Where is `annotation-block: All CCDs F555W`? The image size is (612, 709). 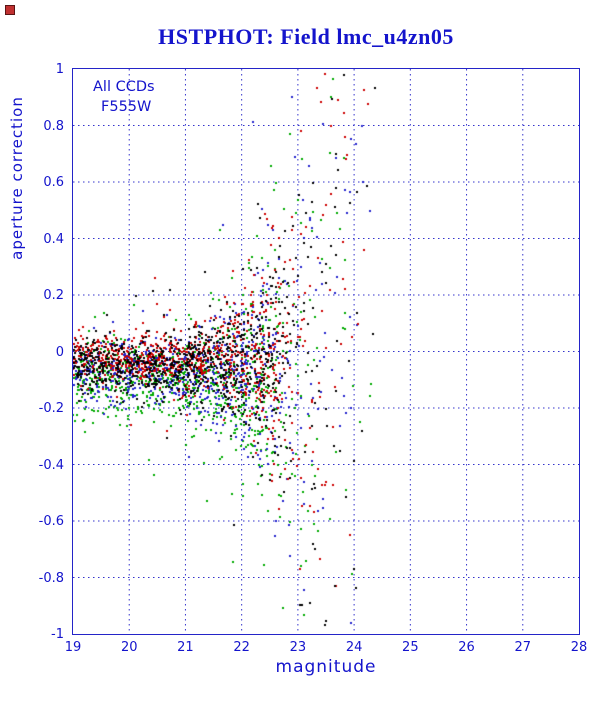
annotation-block: All CCDs F555W is located at coordinates (124, 97).